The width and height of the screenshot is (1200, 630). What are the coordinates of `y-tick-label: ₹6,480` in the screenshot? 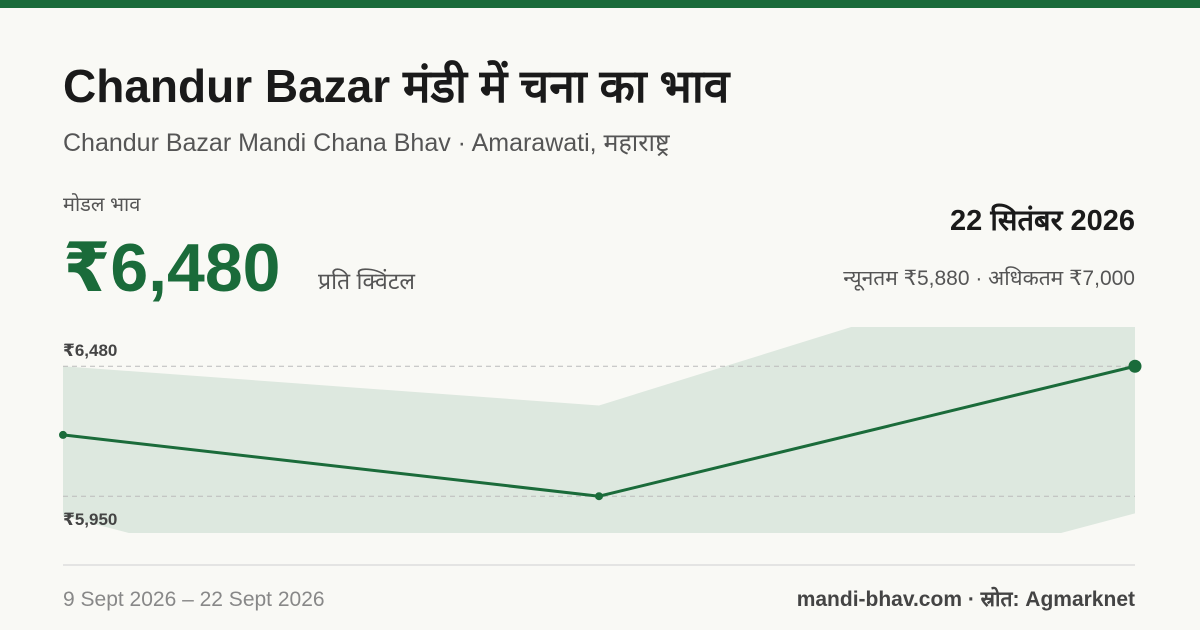 It's located at (90, 350).